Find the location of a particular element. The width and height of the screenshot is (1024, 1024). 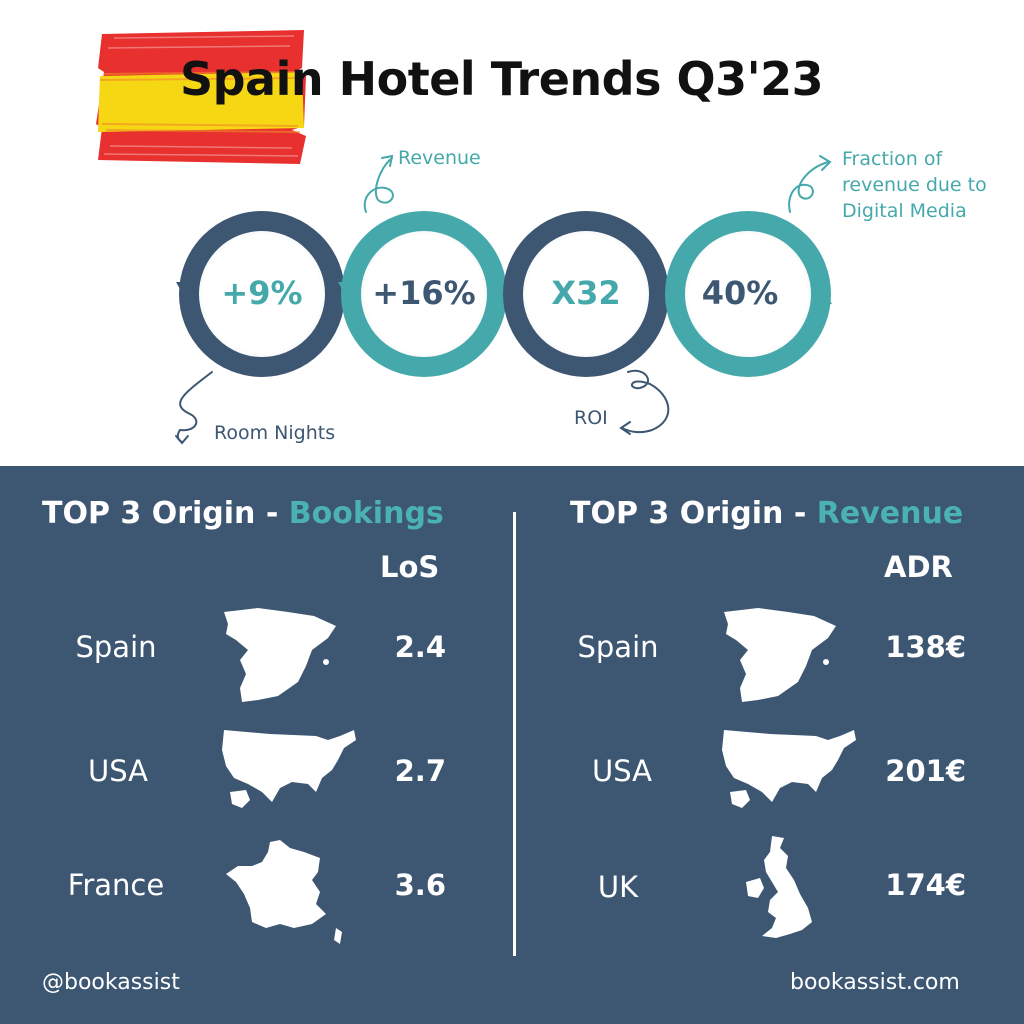

metric-value-roi: X32 is located at coordinates (586, 293).